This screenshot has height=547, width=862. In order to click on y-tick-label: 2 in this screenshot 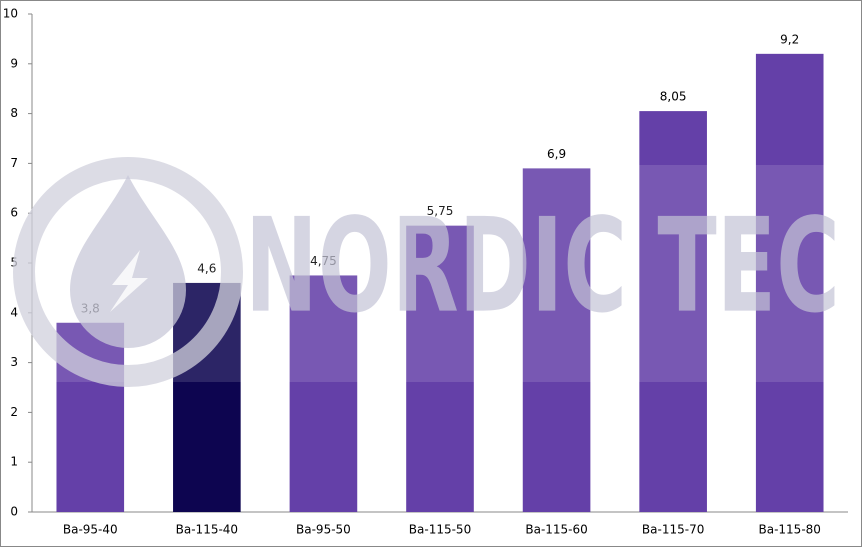, I will do `click(14, 412)`.